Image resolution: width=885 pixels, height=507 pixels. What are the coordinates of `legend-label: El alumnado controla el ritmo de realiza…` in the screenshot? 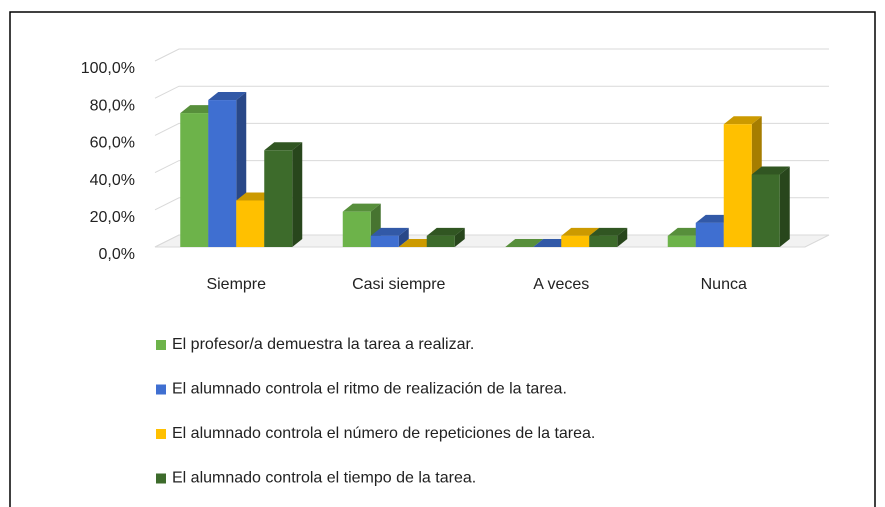 It's located at (369, 389).